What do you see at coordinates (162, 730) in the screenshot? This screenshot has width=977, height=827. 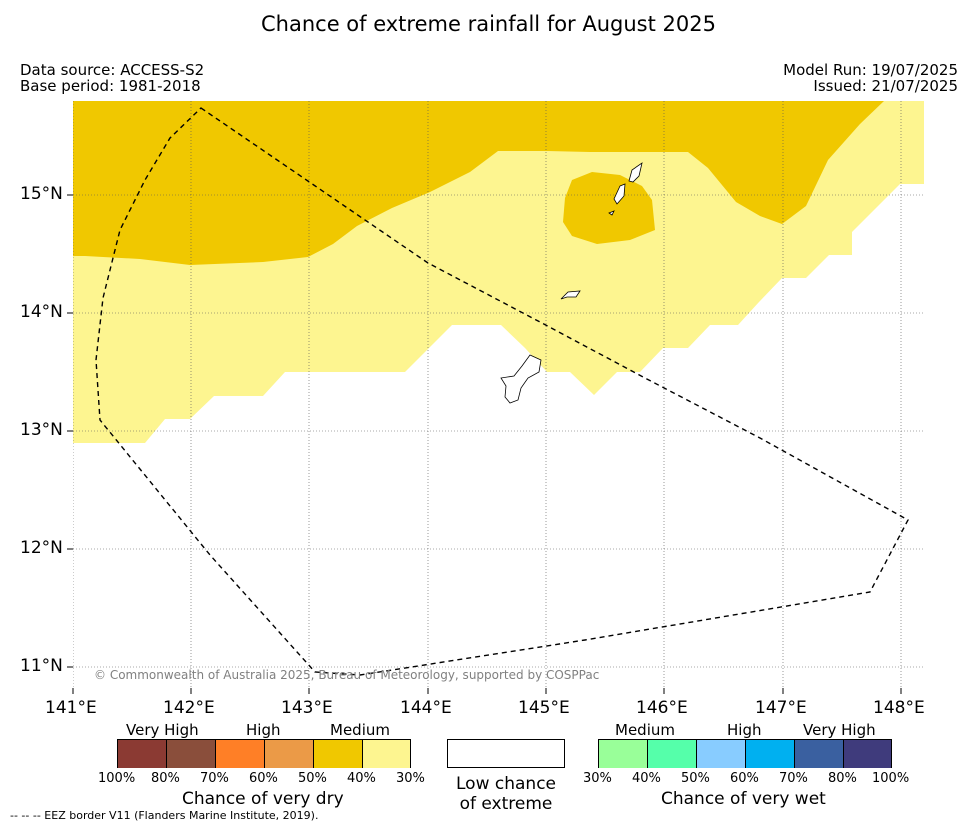 I see `dry-header-very-high: Very High` at bounding box center [162, 730].